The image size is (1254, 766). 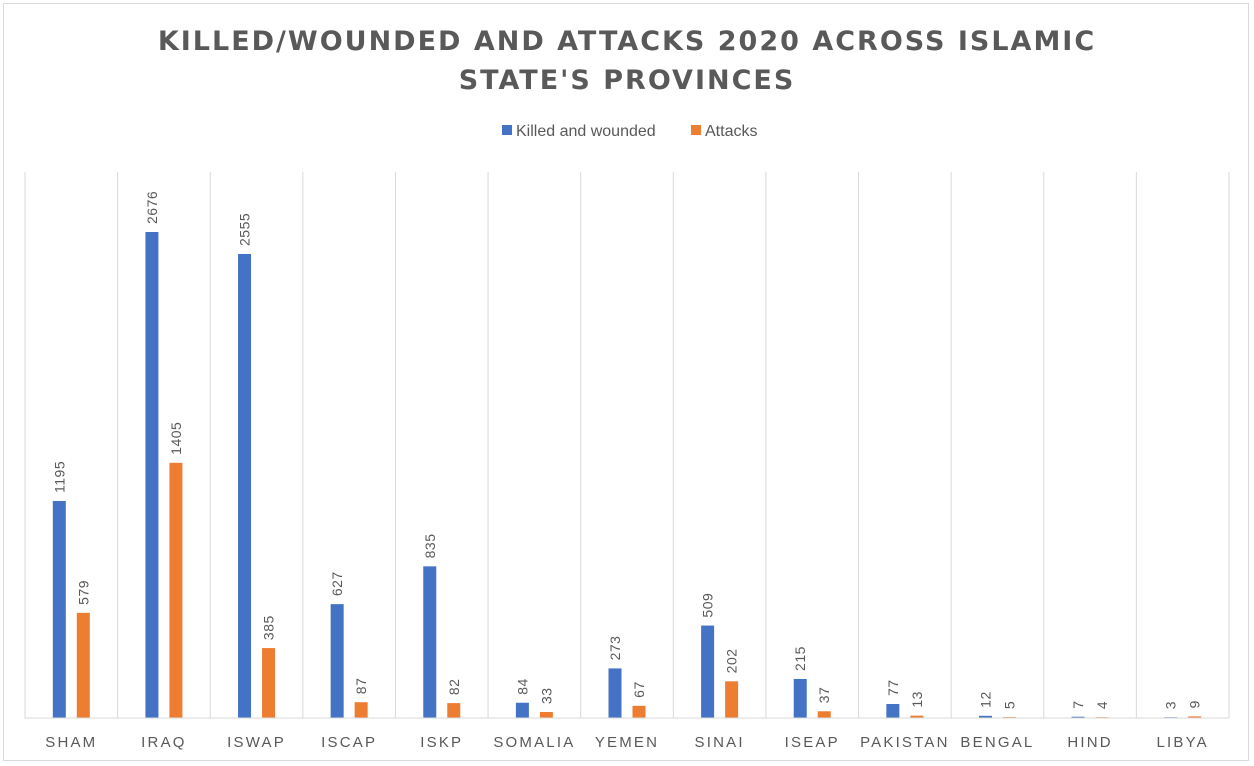 I want to click on bar-sham-attacks, so click(x=83, y=665).